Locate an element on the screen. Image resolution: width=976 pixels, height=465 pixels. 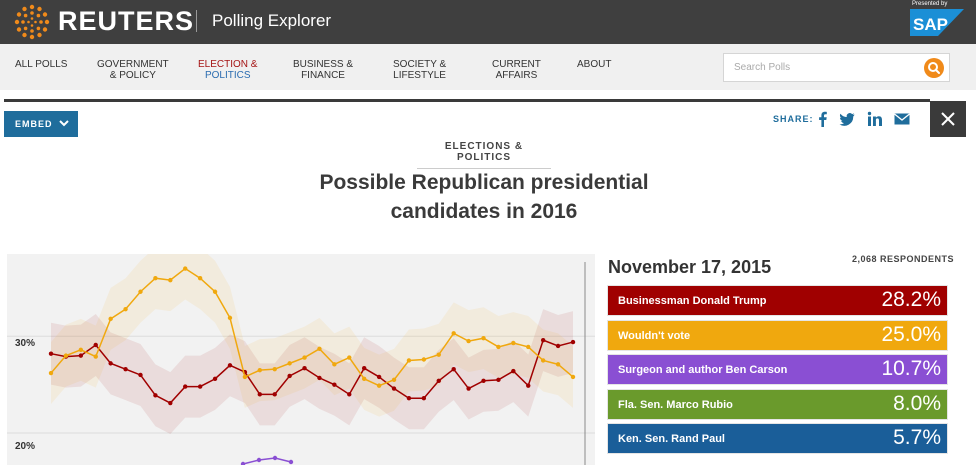
nav-government-policy-line1: GOVERNMENT is located at coordinates (133, 64).